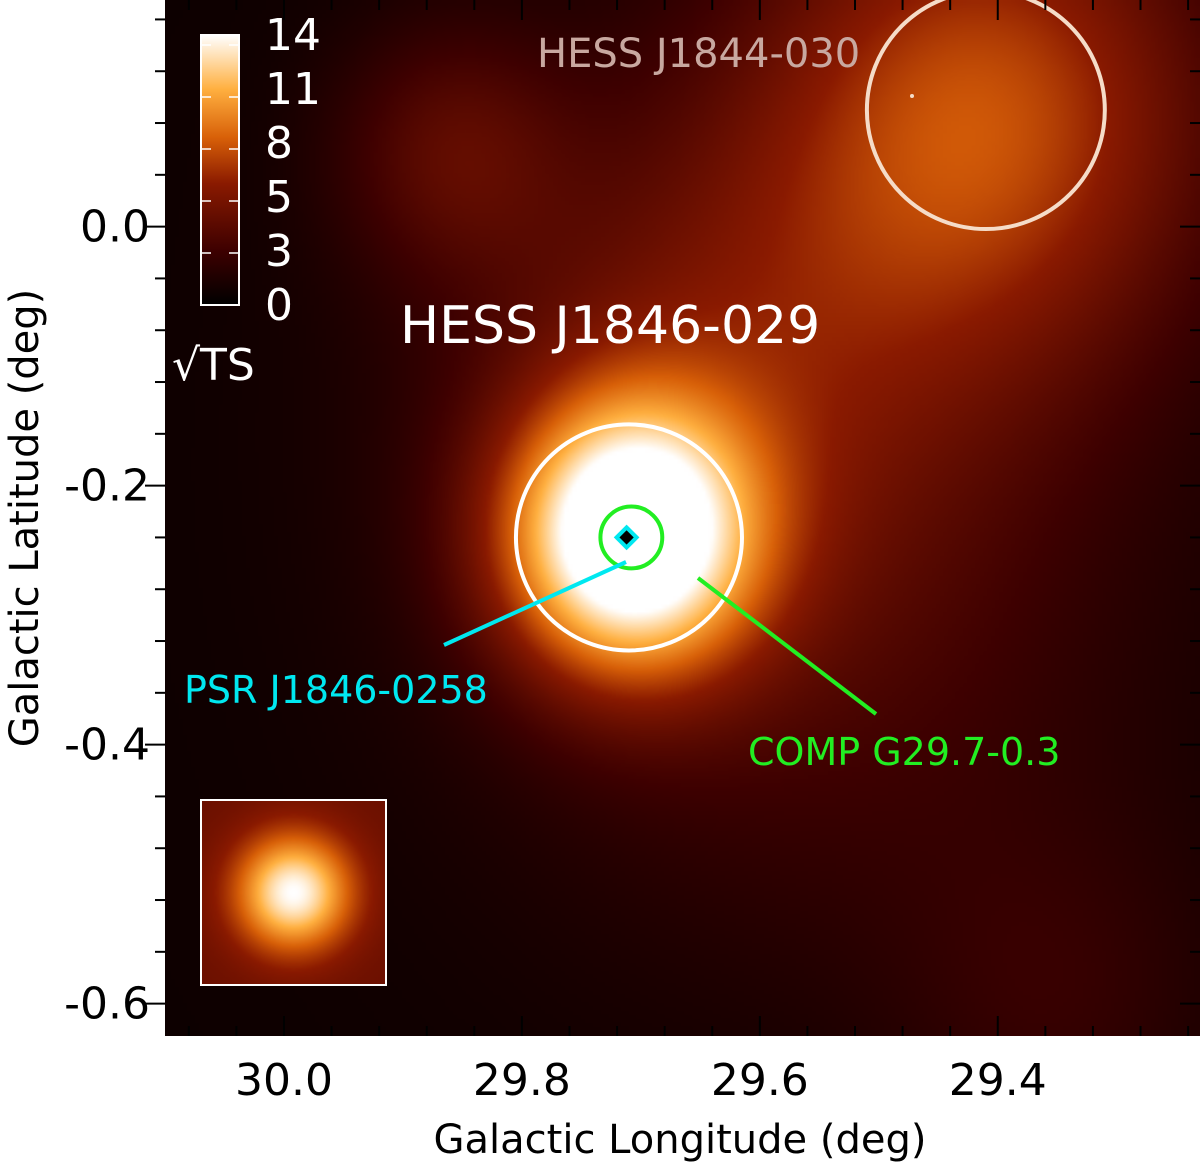  What do you see at coordinates (279, 143) in the screenshot?
I see `colorbar-tick-label: 8` at bounding box center [279, 143].